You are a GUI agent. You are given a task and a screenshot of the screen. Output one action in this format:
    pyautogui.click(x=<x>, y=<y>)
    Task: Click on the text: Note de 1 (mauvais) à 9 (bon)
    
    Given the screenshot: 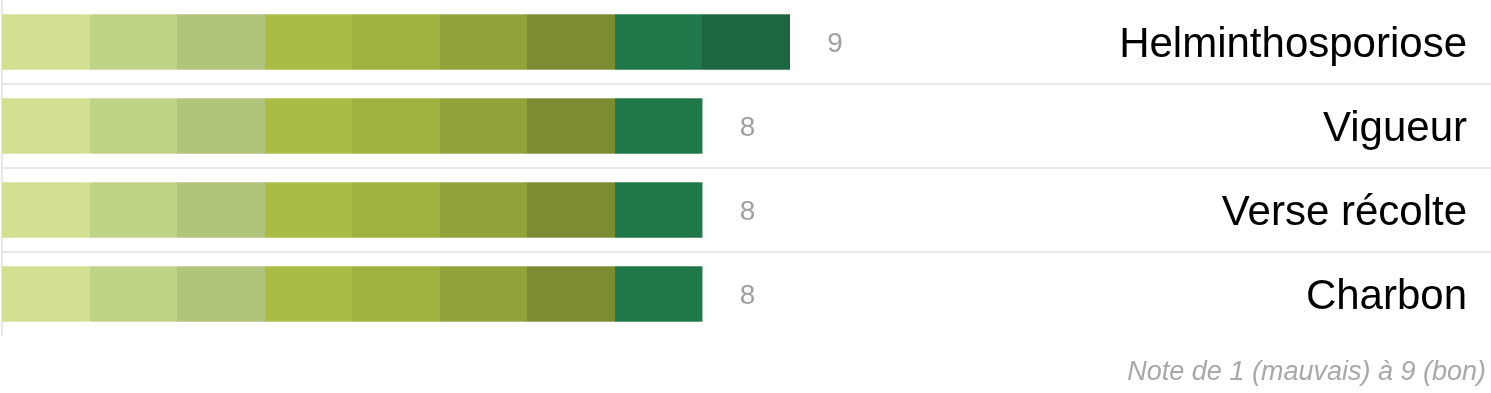 What is the action you would take?
    pyautogui.click(x=1306, y=371)
    